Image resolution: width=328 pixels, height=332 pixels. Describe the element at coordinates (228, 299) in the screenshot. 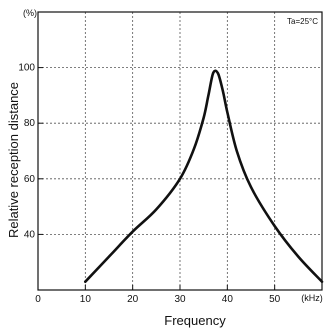

I see `x-tick-label: 40` at that location.